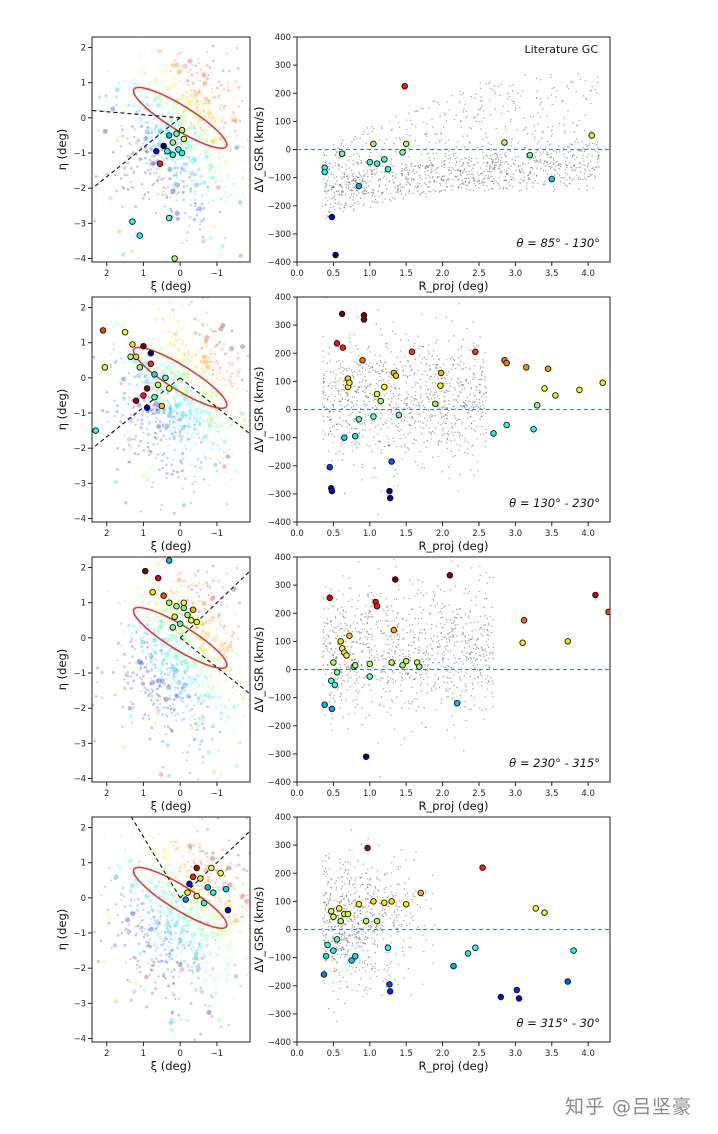 This screenshot has height=1134, width=718. What do you see at coordinates (62, 410) in the screenshot?
I see `y-axis-label: η (deg)` at bounding box center [62, 410].